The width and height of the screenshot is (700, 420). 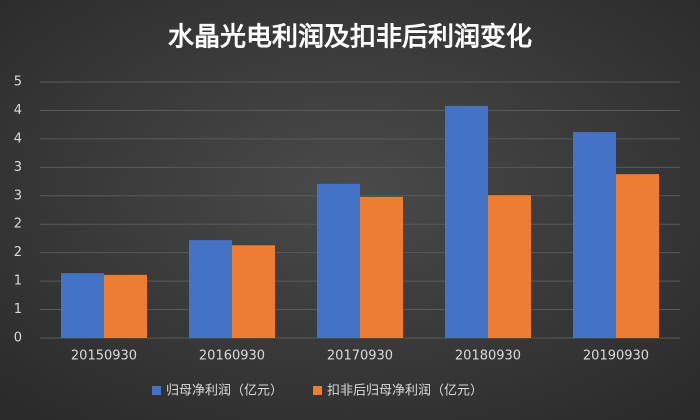 What do you see at coordinates (18, 338) in the screenshot?
I see `y-tick-label: 0` at bounding box center [18, 338].